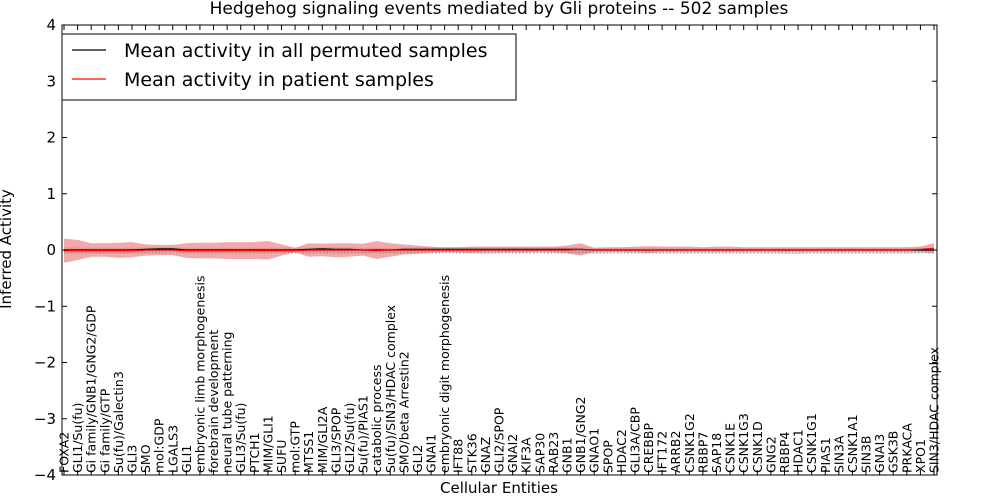 This screenshot has width=1000, height=500. I want to click on x-tick-label: GNAI3, so click(879, 453).